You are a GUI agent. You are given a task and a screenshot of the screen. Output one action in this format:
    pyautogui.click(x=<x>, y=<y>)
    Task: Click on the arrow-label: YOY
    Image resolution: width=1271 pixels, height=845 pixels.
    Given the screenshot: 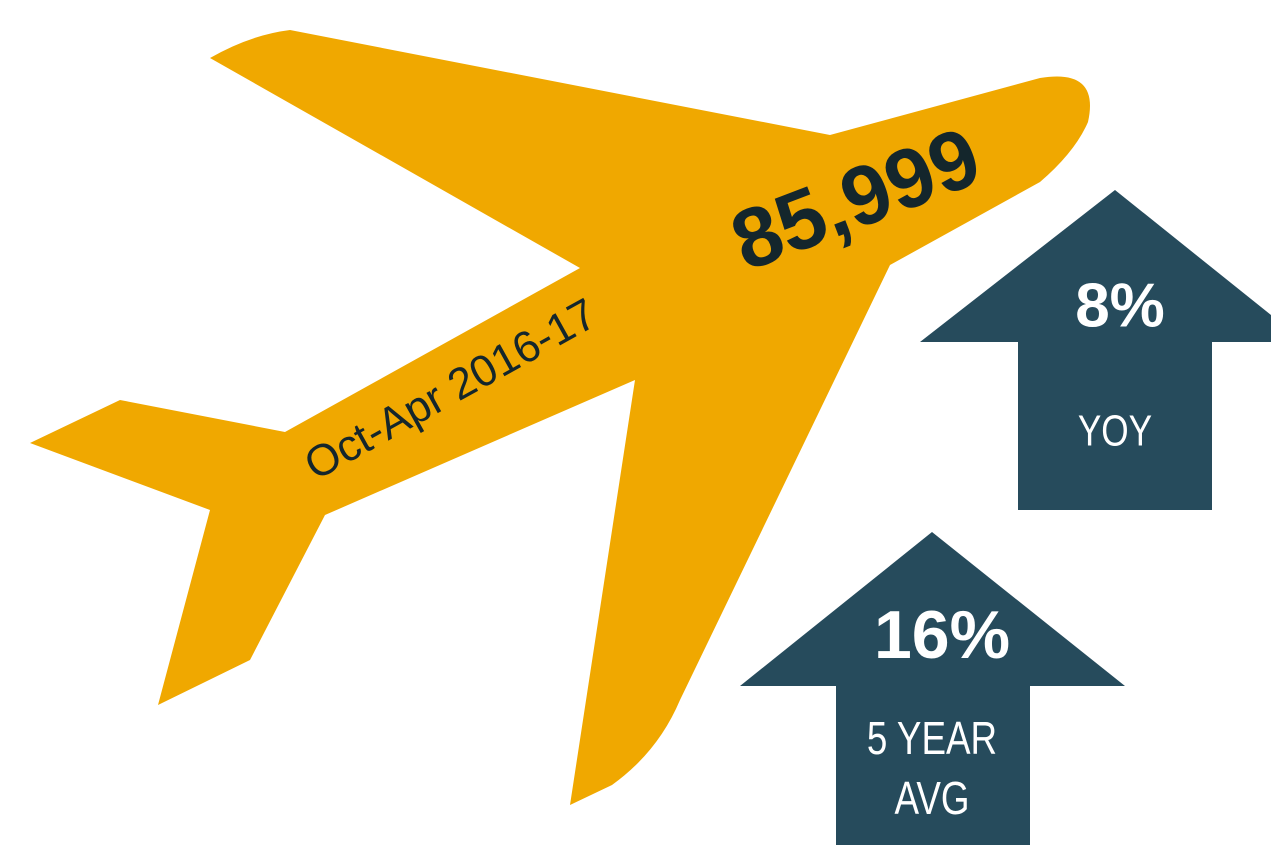 What is the action you would take?
    pyautogui.click(x=1115, y=431)
    